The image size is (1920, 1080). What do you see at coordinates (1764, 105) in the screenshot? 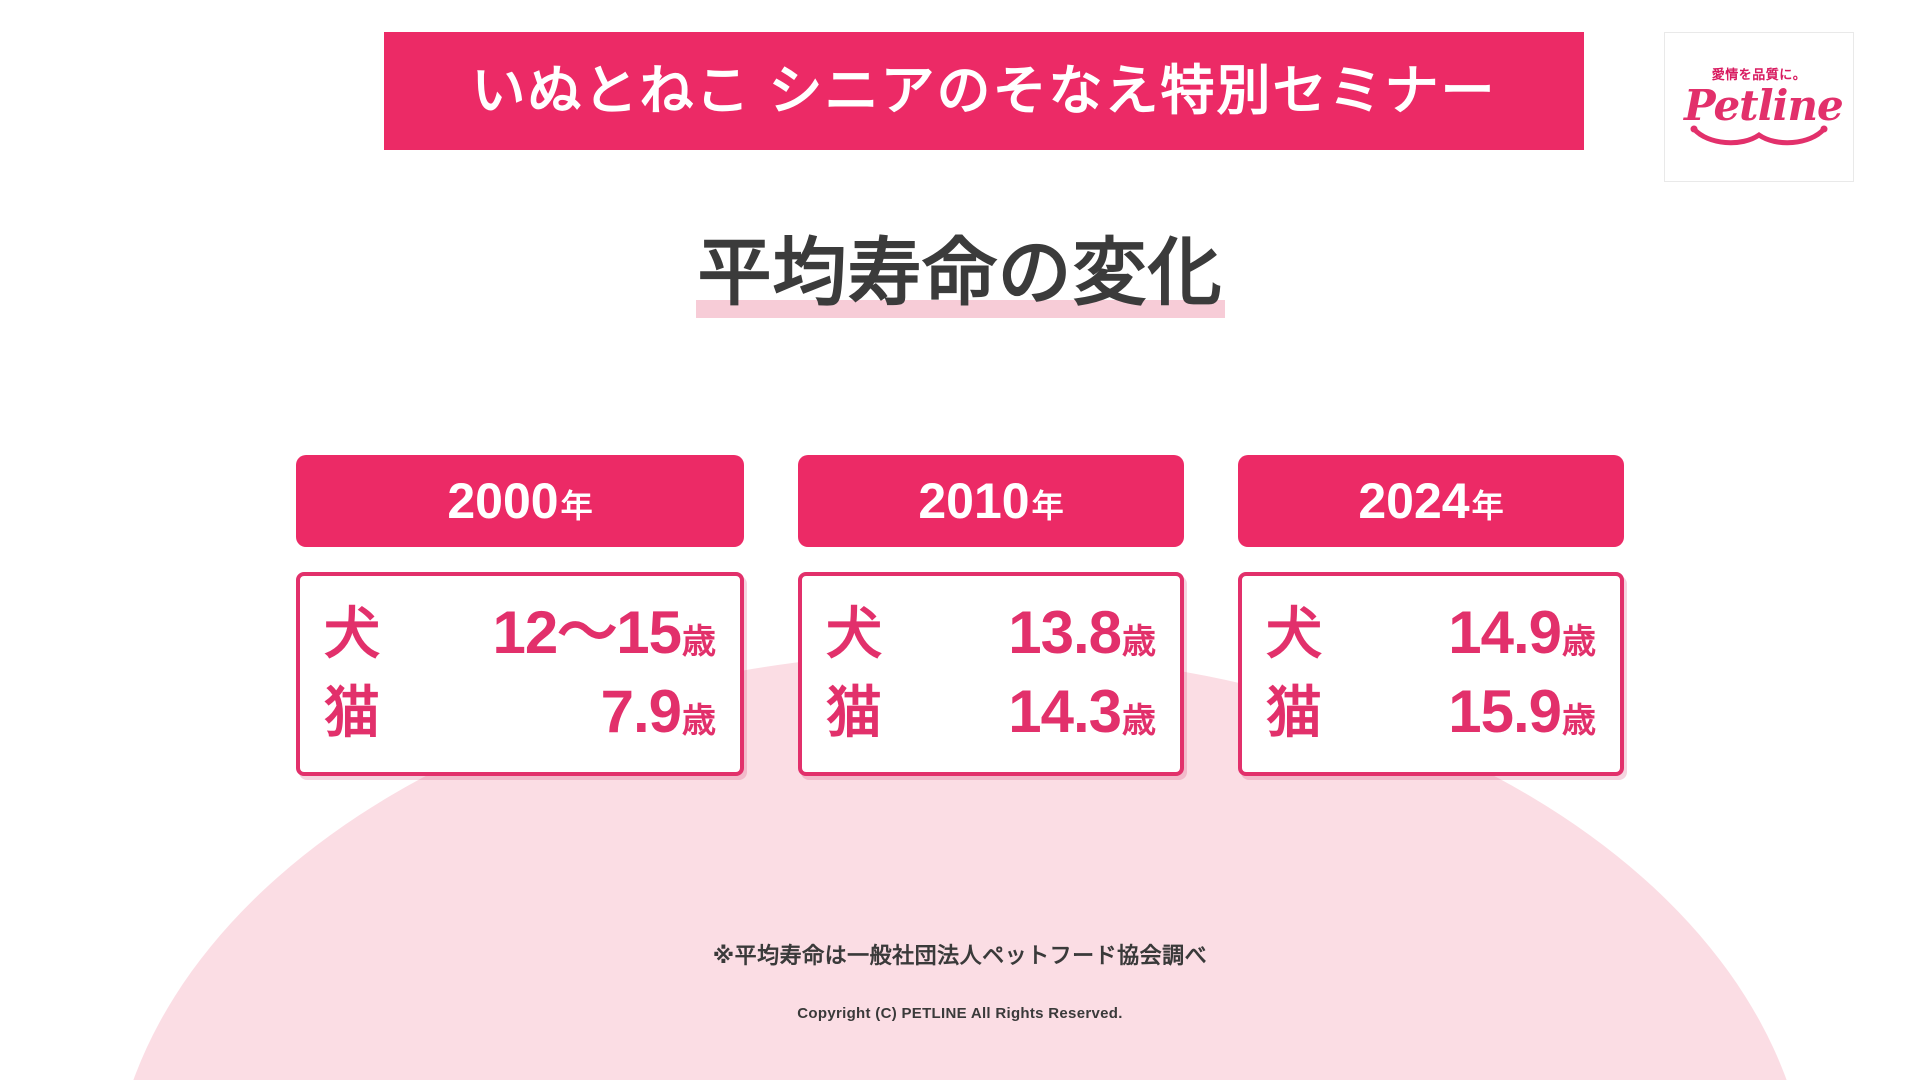
I see `logo-wordmark-text: Petline` at bounding box center [1764, 105].